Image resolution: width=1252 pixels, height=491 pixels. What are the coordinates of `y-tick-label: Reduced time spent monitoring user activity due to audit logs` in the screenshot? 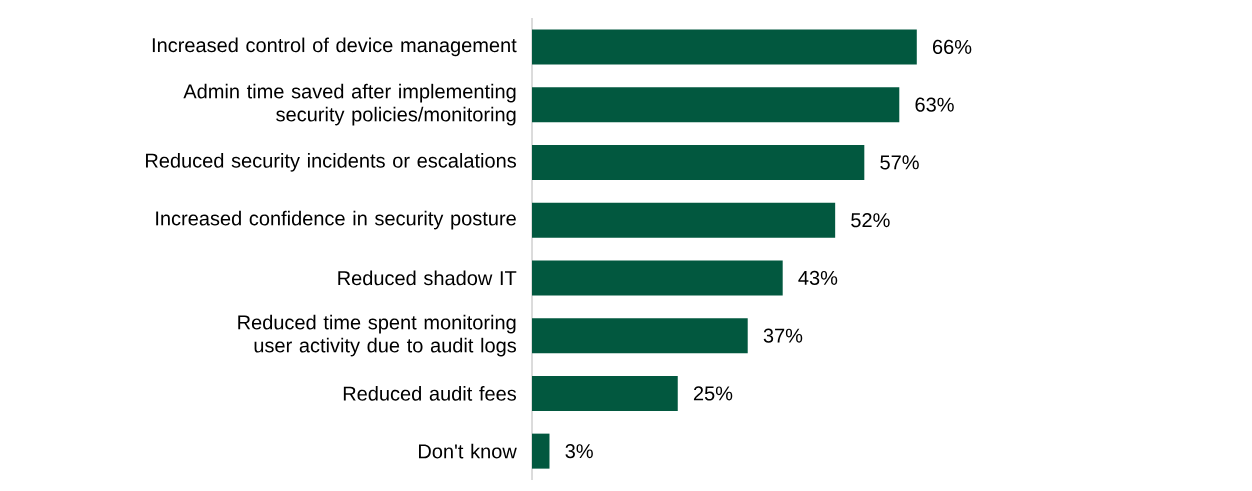 It's located at (377, 335).